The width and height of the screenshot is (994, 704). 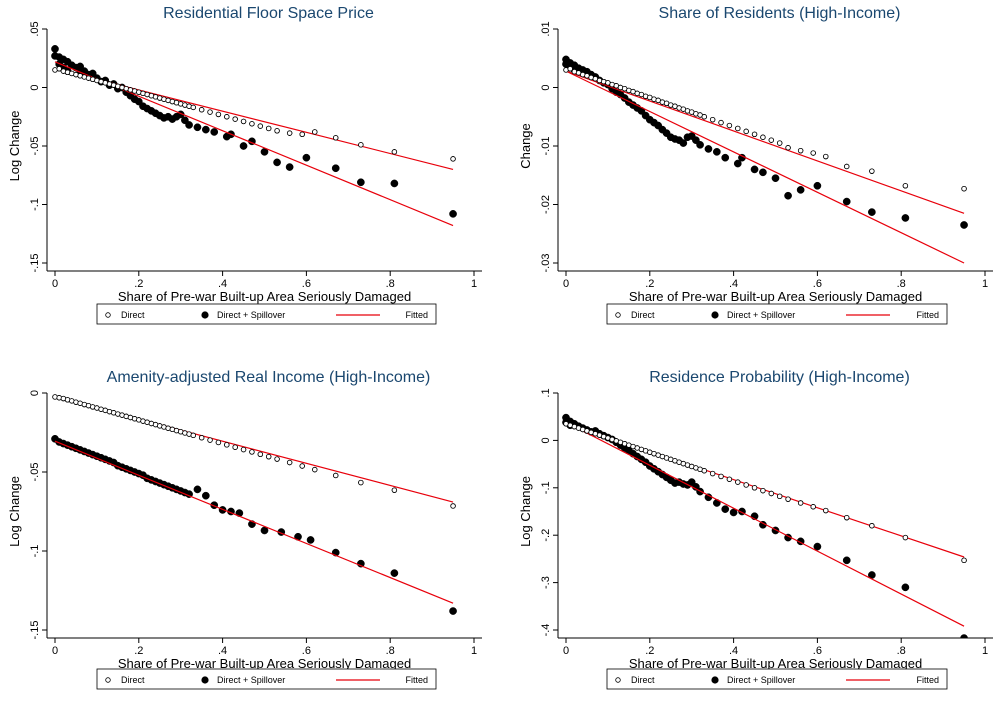 What do you see at coordinates (546, 263) in the screenshot?
I see `y-tick-label: -.03` at bounding box center [546, 263].